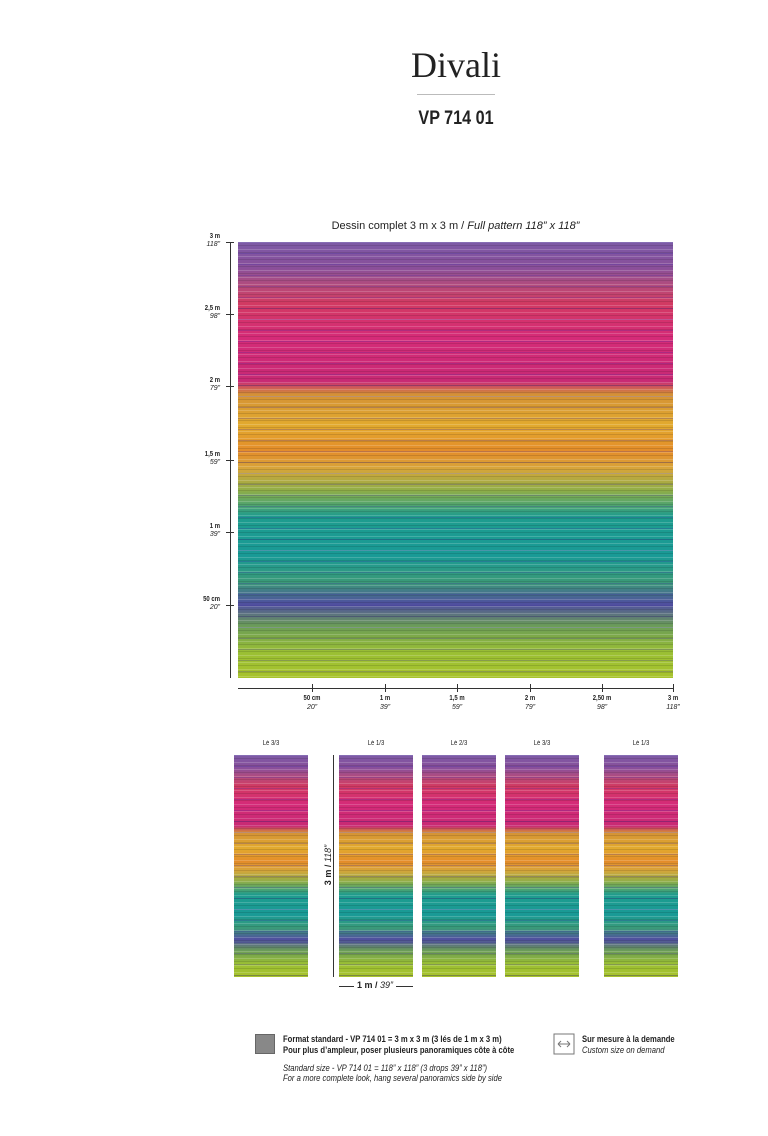 This screenshot has height=1136, width=768. What do you see at coordinates (214, 236) in the screenshot?
I see `height-metric: 3 m` at bounding box center [214, 236].